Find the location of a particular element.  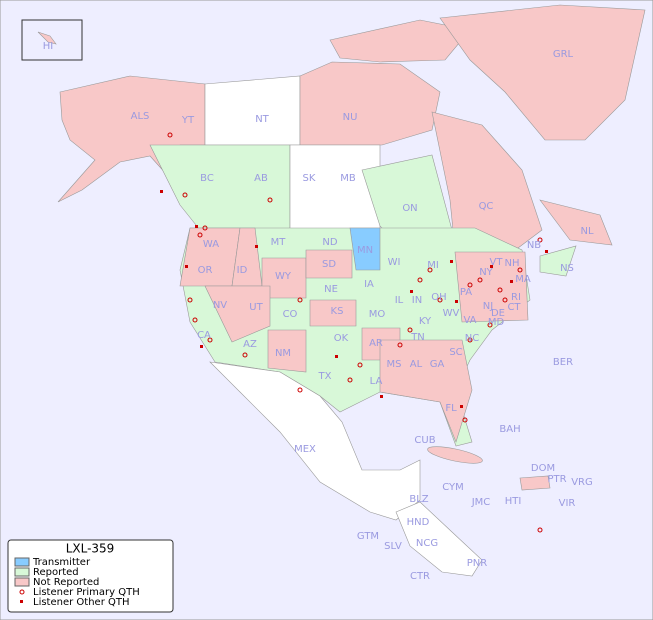

region-label: MI is located at coordinates (433, 265).